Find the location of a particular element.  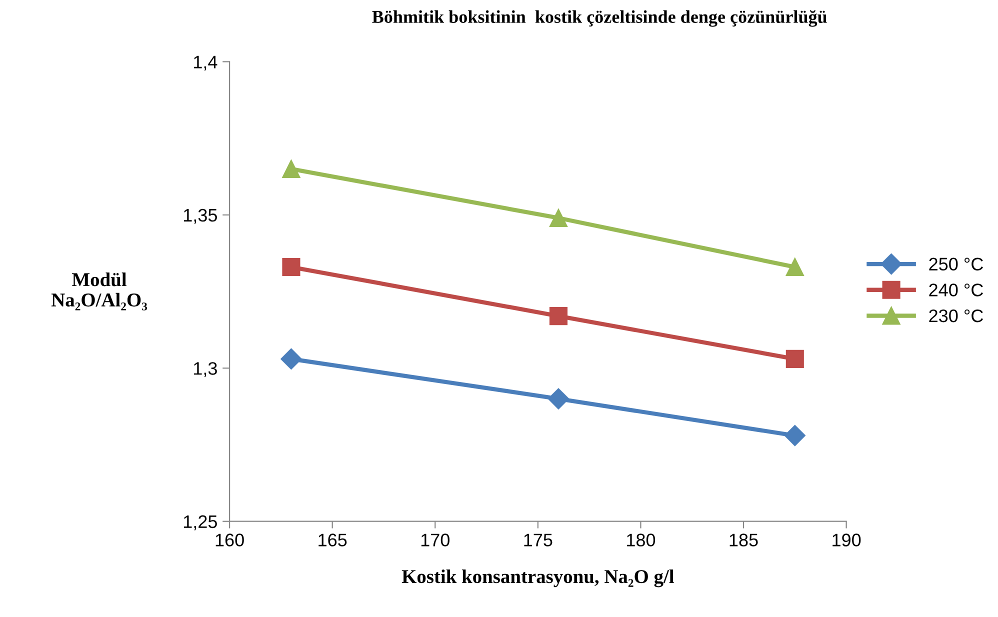

x-tick-label: 165 is located at coordinates (332, 540).